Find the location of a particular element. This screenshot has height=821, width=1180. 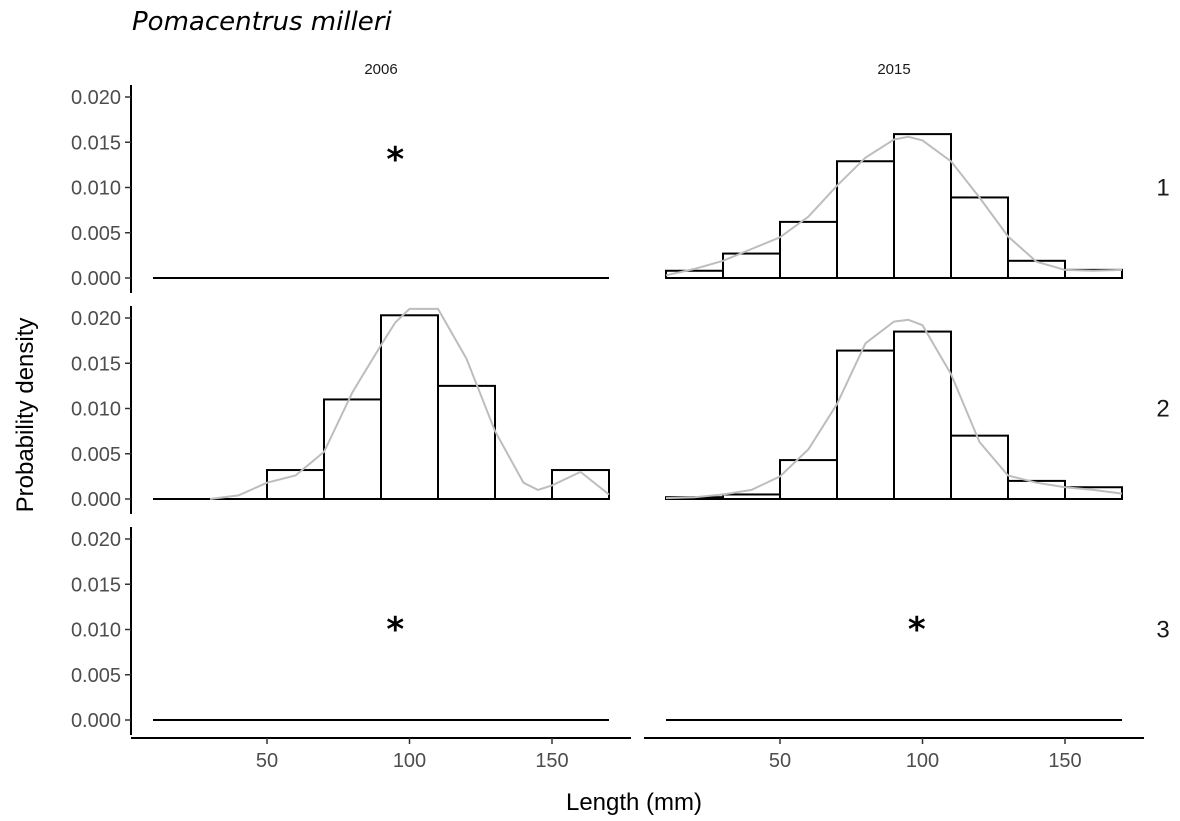

column-strip-label: 2015 is located at coordinates (893, 69).